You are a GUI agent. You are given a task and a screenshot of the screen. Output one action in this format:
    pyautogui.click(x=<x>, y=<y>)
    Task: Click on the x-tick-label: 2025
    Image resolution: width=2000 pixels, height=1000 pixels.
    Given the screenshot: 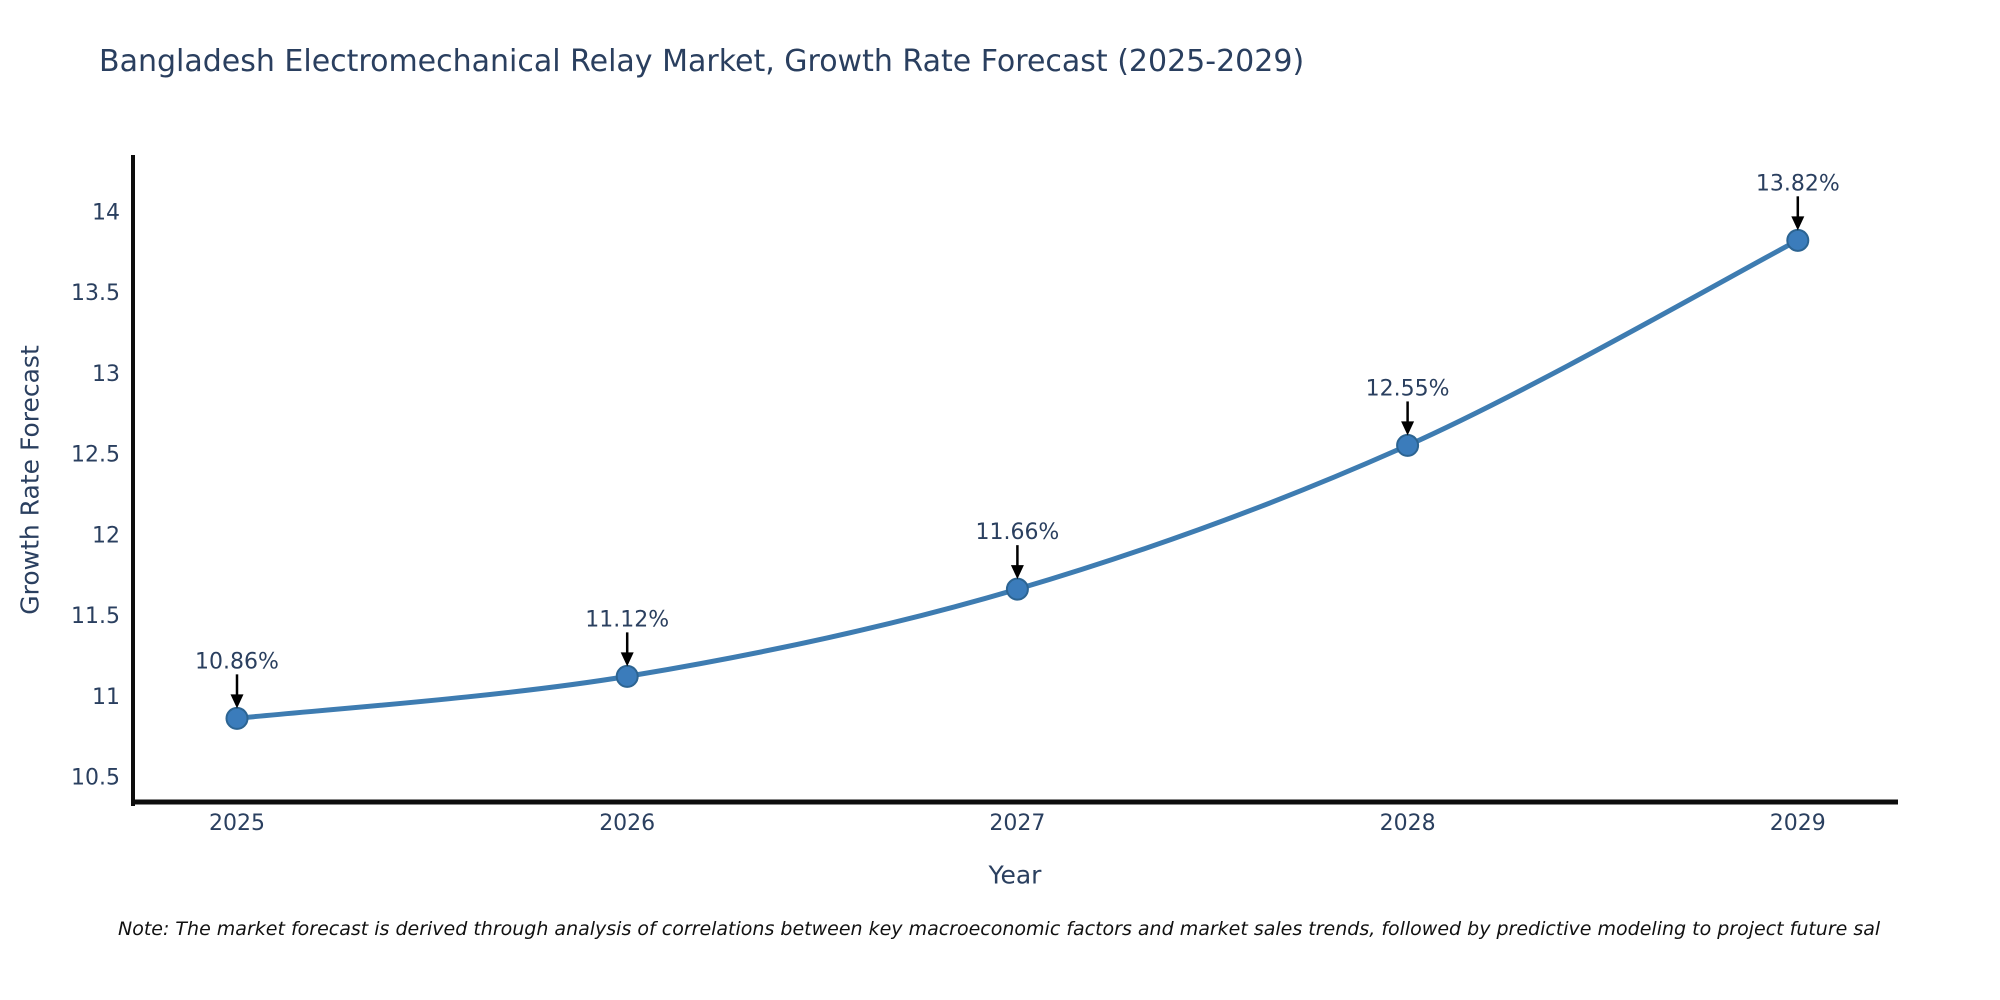 What is the action you would take?
    pyautogui.click(x=237, y=823)
    